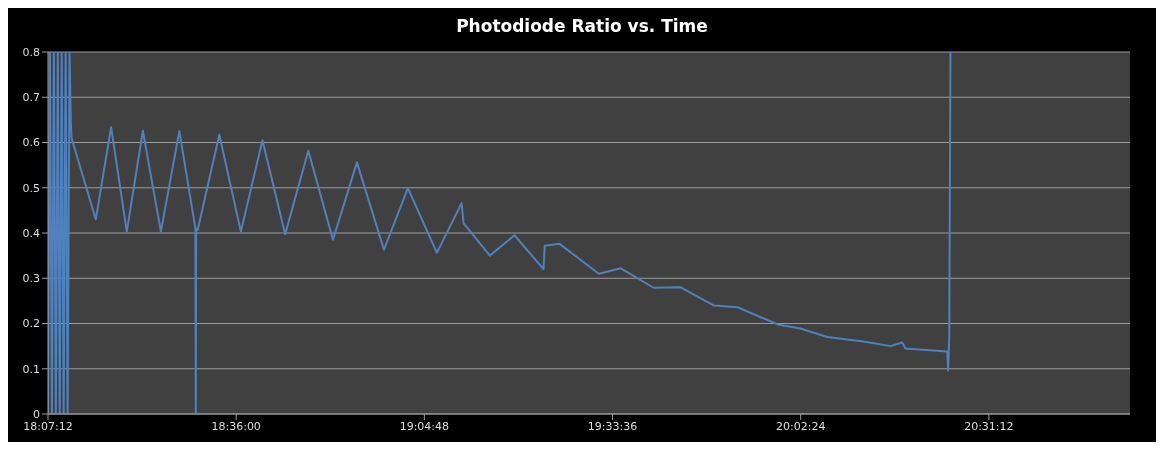 Image resolution: width=1164 pixels, height=450 pixels. I want to click on y-tick-label: 0.4, so click(31, 233).